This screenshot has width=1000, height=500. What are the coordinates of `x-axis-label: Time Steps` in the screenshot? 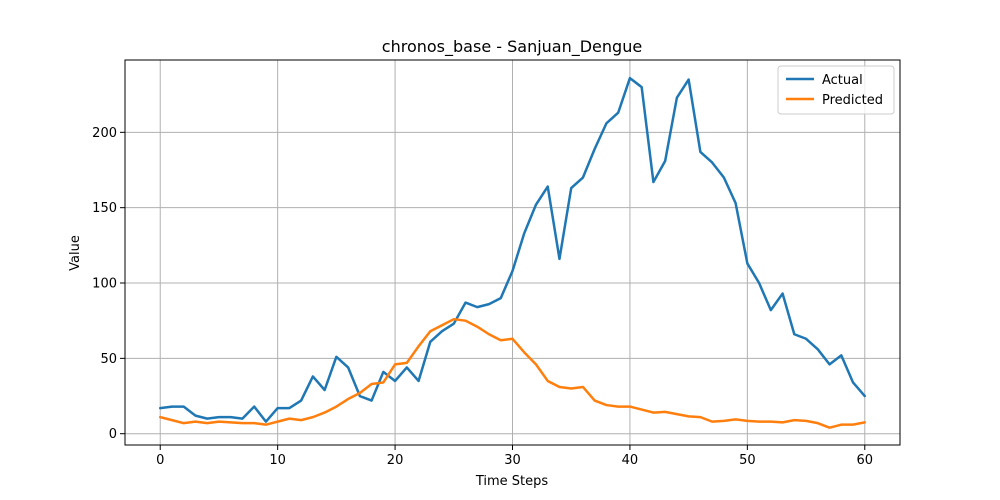 It's located at (512, 481).